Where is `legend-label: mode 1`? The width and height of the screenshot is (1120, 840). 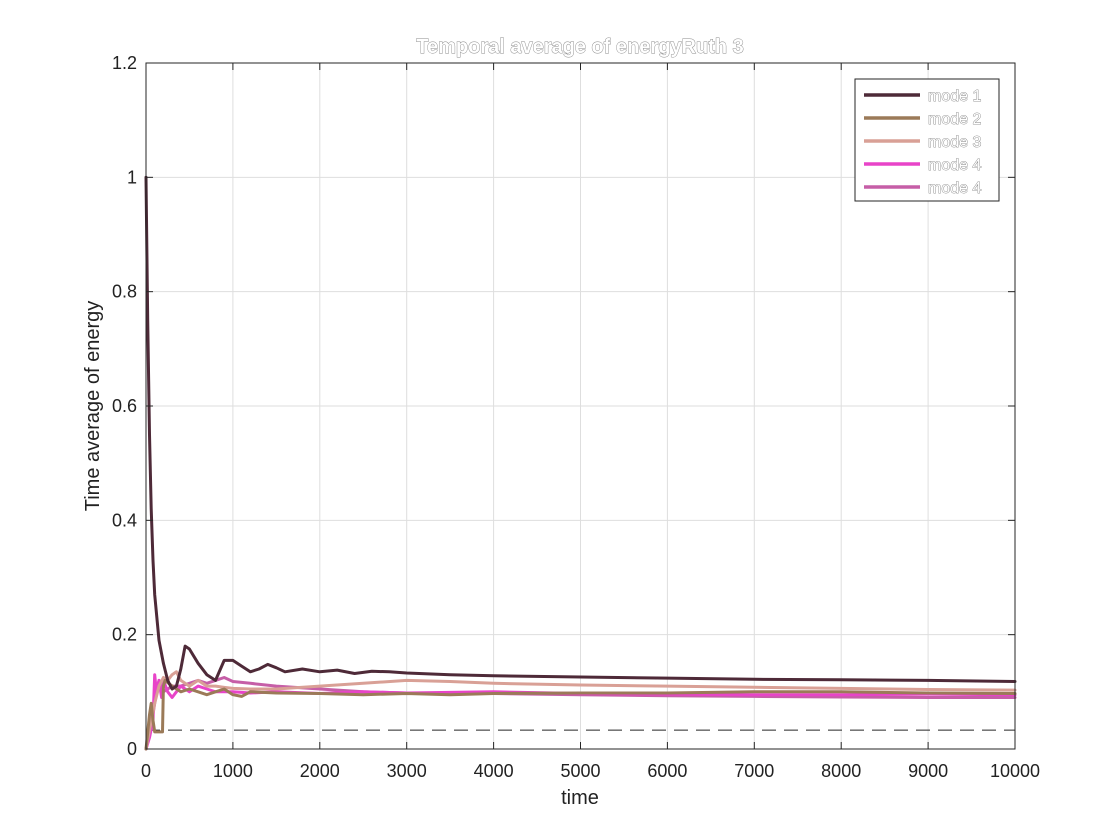
legend-label: mode 1 is located at coordinates (954, 96).